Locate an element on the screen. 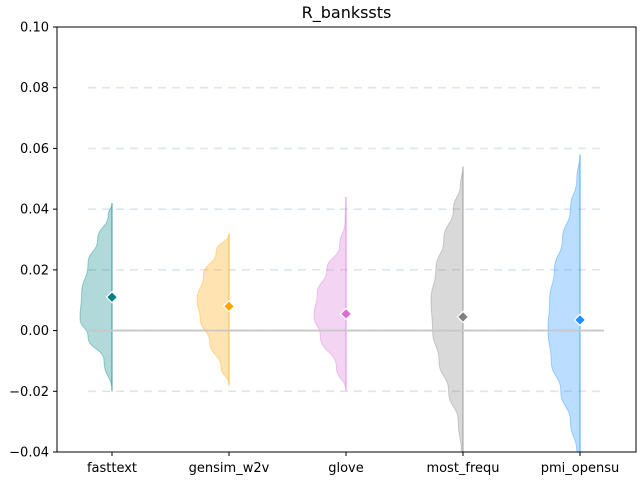  x-tick-label: gensim_w2v is located at coordinates (229, 468).